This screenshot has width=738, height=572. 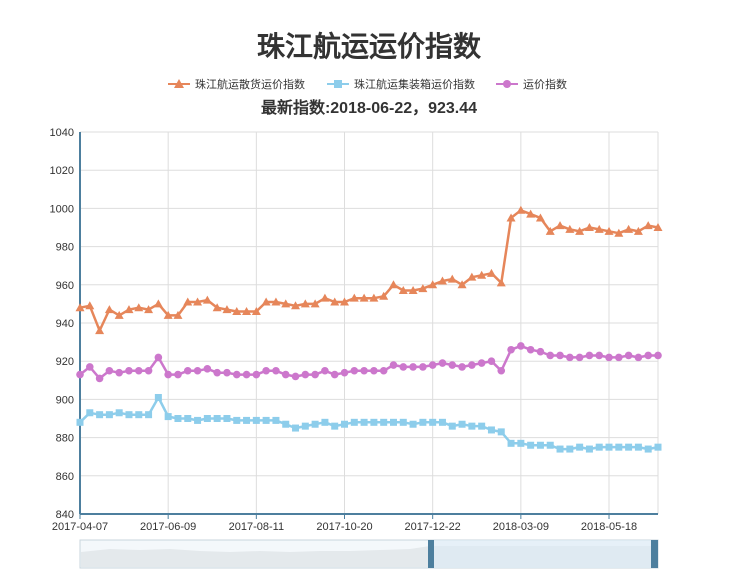 I want to click on legend-item-container: 珠江航运集装箱运价指数, so click(x=401, y=84).